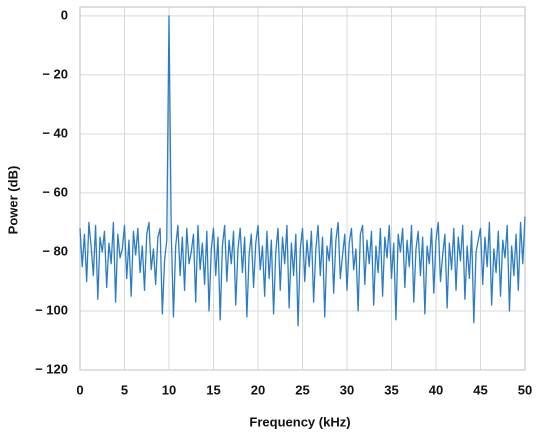 The width and height of the screenshot is (550, 438). What do you see at coordinates (51, 309) in the screenshot?
I see `y-tick-label: − 100` at bounding box center [51, 309].